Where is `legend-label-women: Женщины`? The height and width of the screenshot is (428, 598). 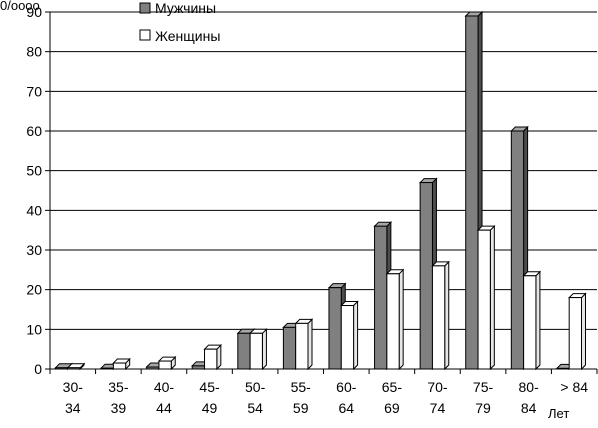 legend-label-women: Женщины is located at coordinates (187, 36).